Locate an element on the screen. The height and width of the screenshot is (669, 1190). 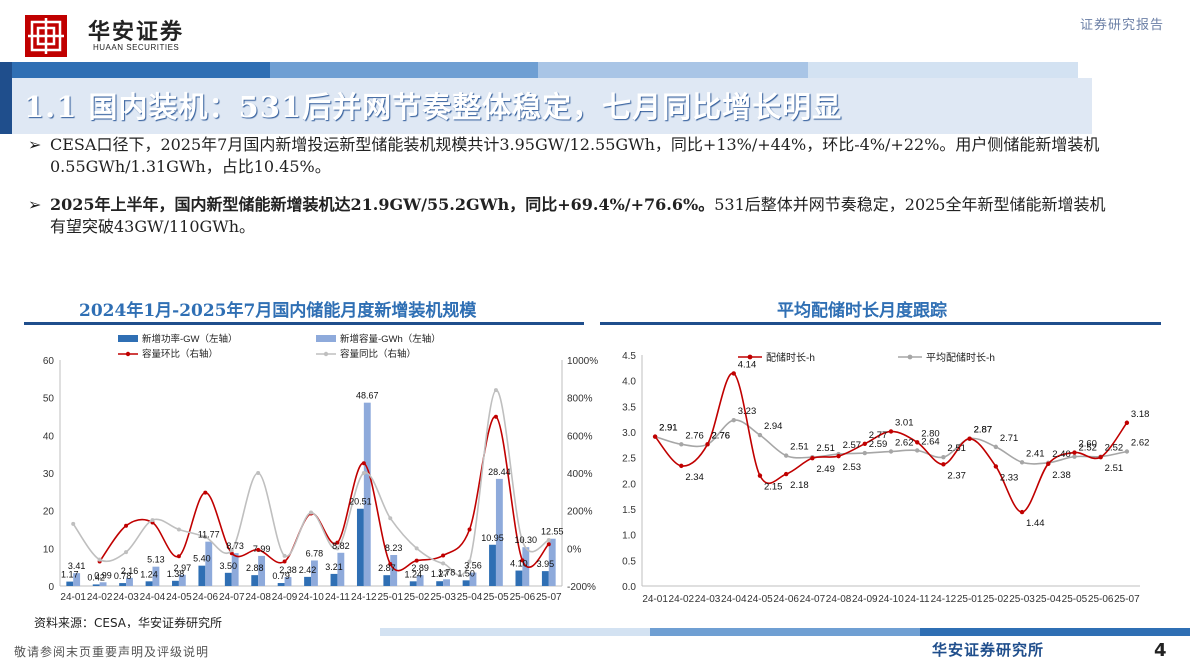
power-data-label: 1.50 is located at coordinates (466, 573).